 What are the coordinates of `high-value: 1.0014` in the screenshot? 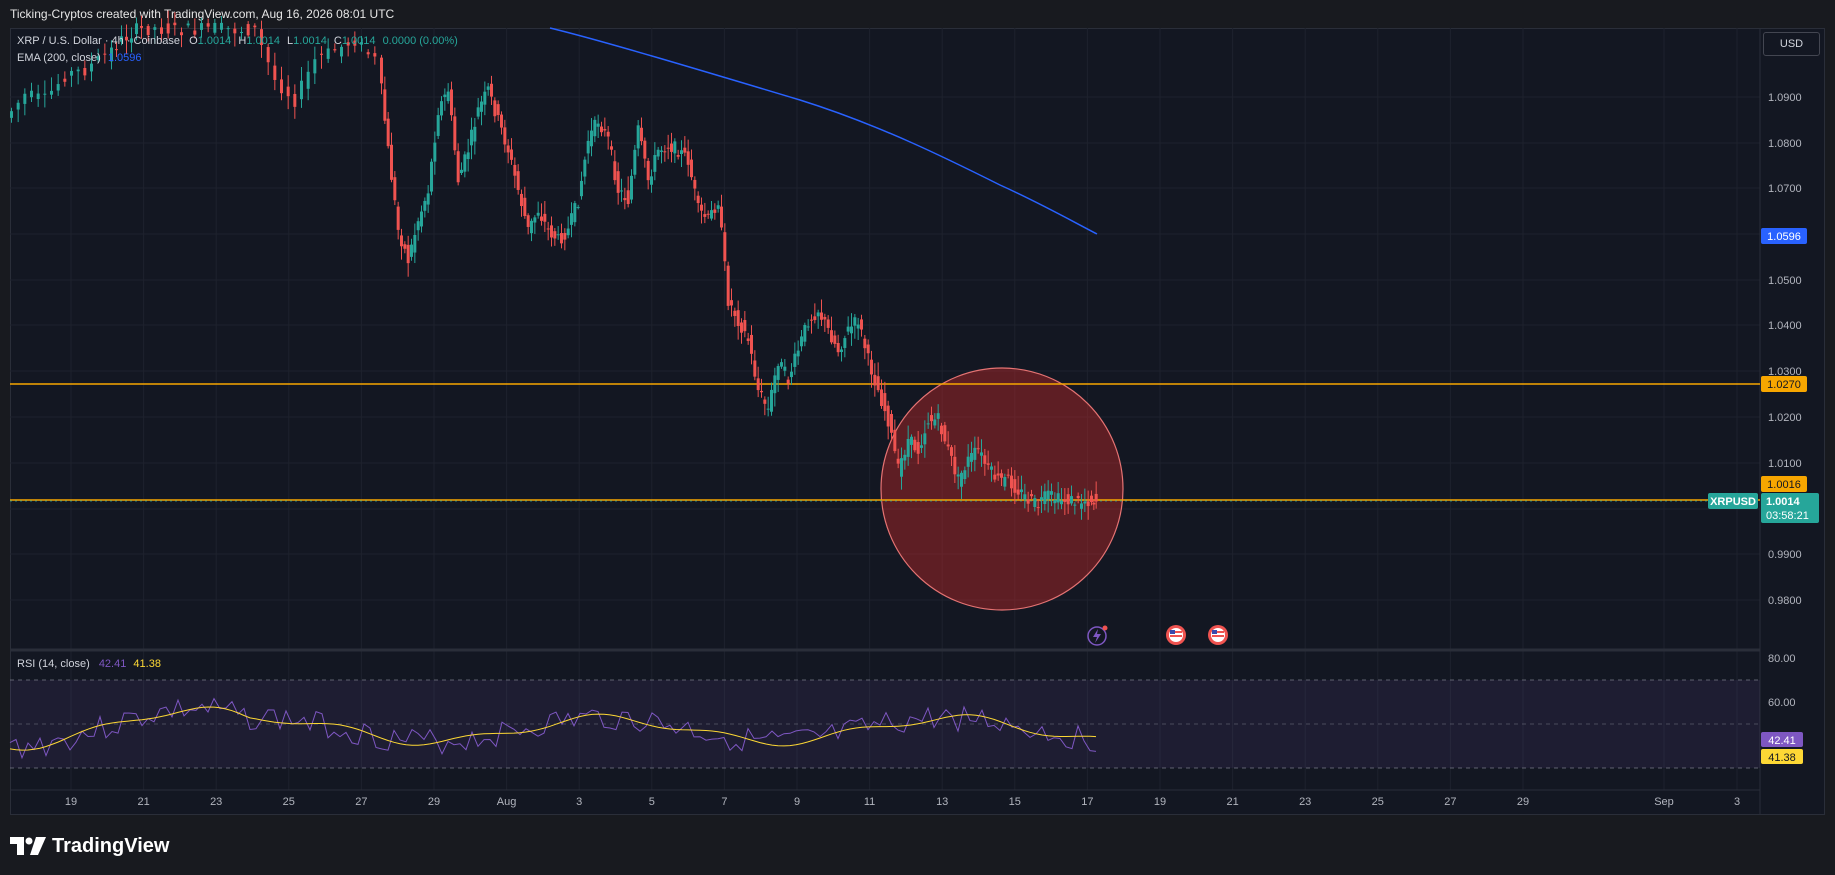 It's located at (263, 41).